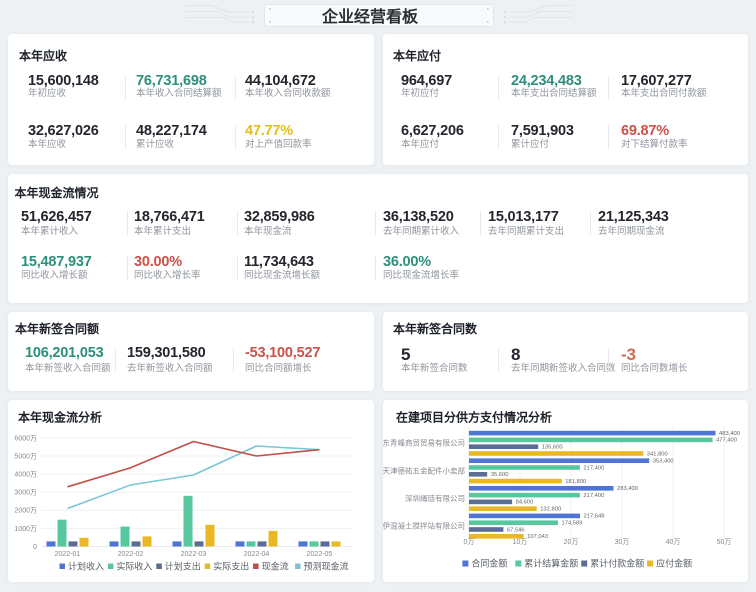 The width and height of the screenshot is (756, 592). What do you see at coordinates (257, 554) in the screenshot?
I see `svg-text: 2022-04` at bounding box center [257, 554].